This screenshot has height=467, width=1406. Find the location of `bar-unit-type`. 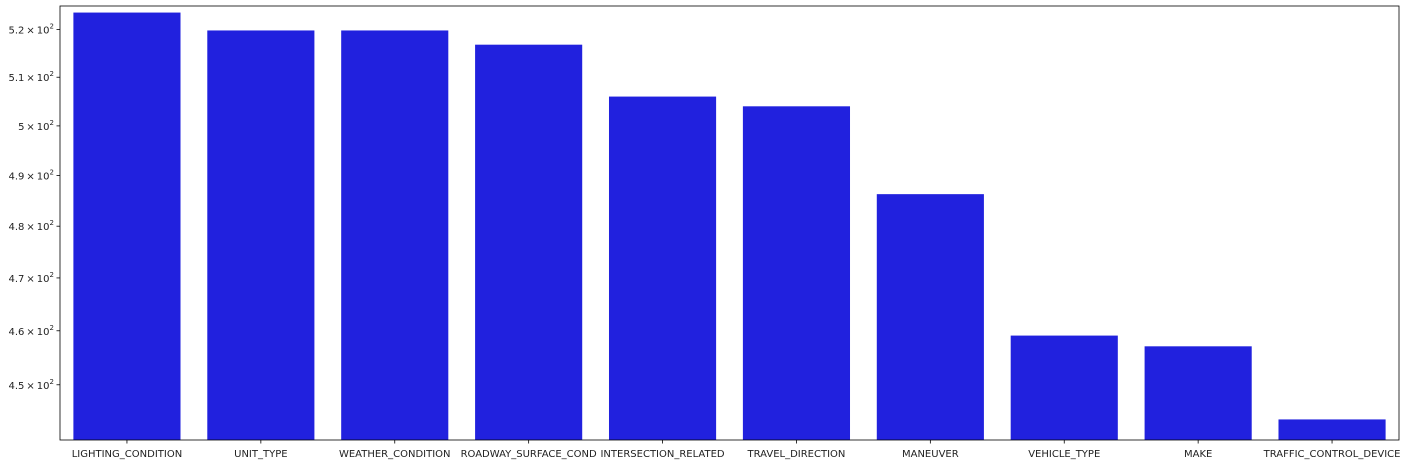

bar-unit-type is located at coordinates (261, 235).